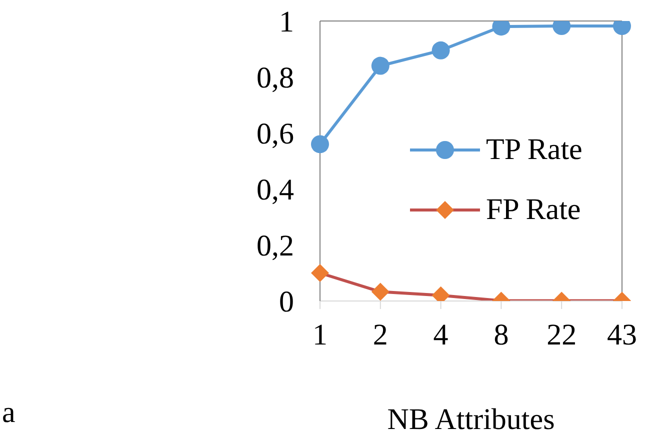 The height and width of the screenshot is (431, 645). Describe the element at coordinates (275, 190) in the screenshot. I see `y-tick-label: 0,4` at that location.